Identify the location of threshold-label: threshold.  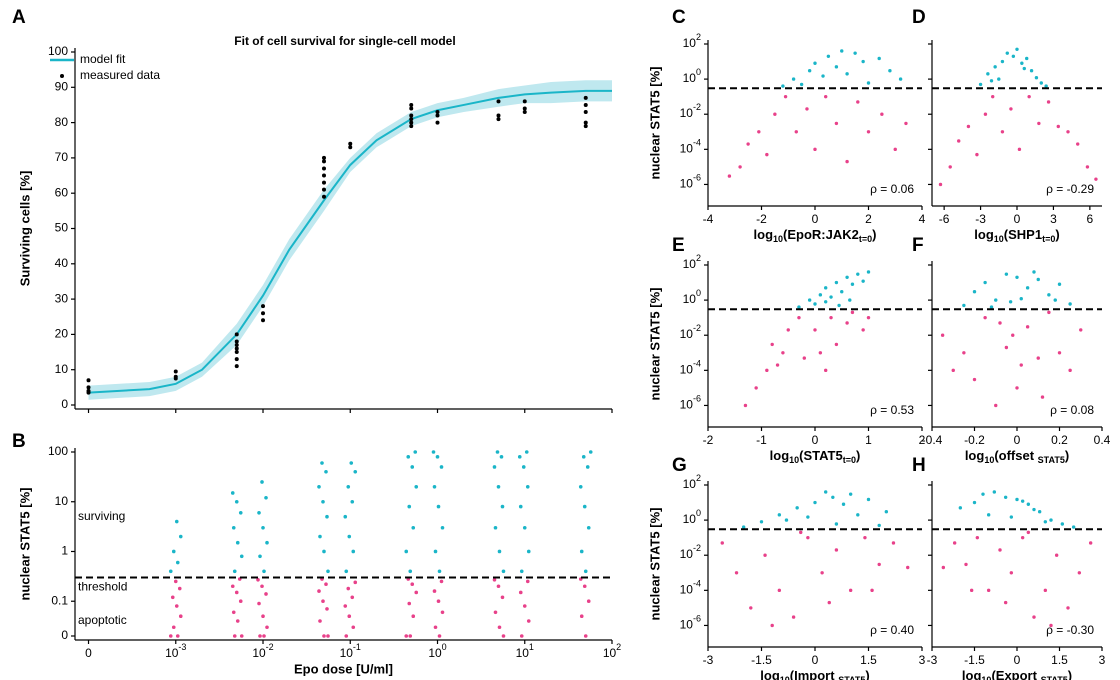
(102, 587).